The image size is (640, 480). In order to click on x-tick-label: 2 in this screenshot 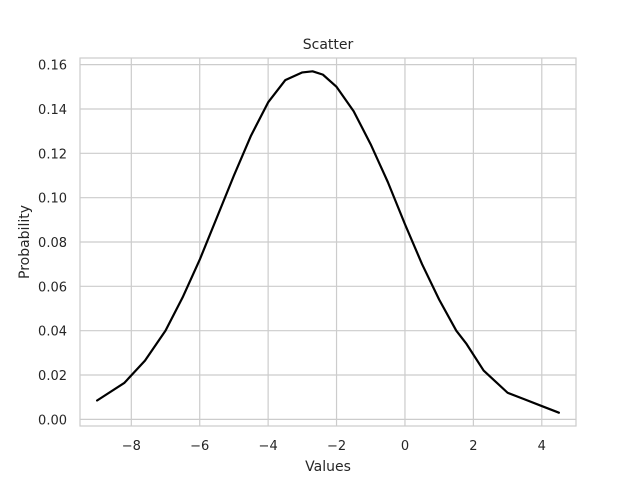, I will do `click(473, 446)`.